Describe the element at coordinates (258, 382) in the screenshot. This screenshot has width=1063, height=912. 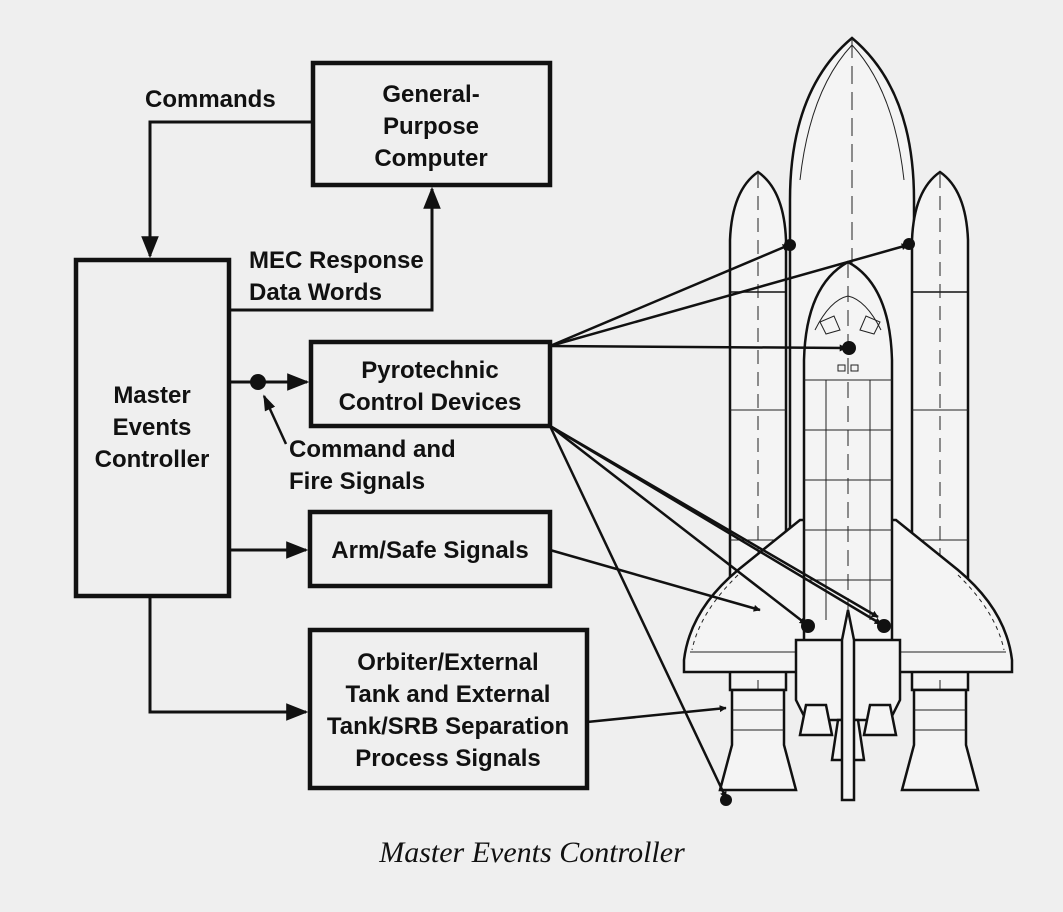
I see `signal-junction-dot` at that location.